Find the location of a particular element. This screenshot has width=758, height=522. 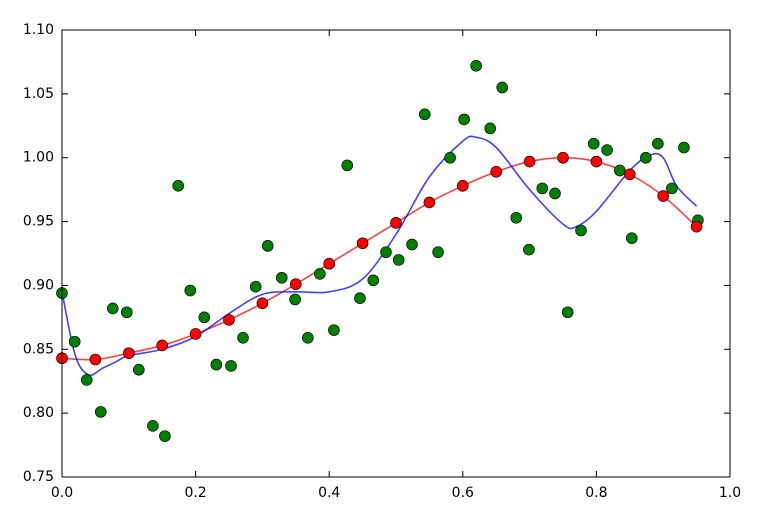

y-tick-label: 0.80 is located at coordinates (38, 413).